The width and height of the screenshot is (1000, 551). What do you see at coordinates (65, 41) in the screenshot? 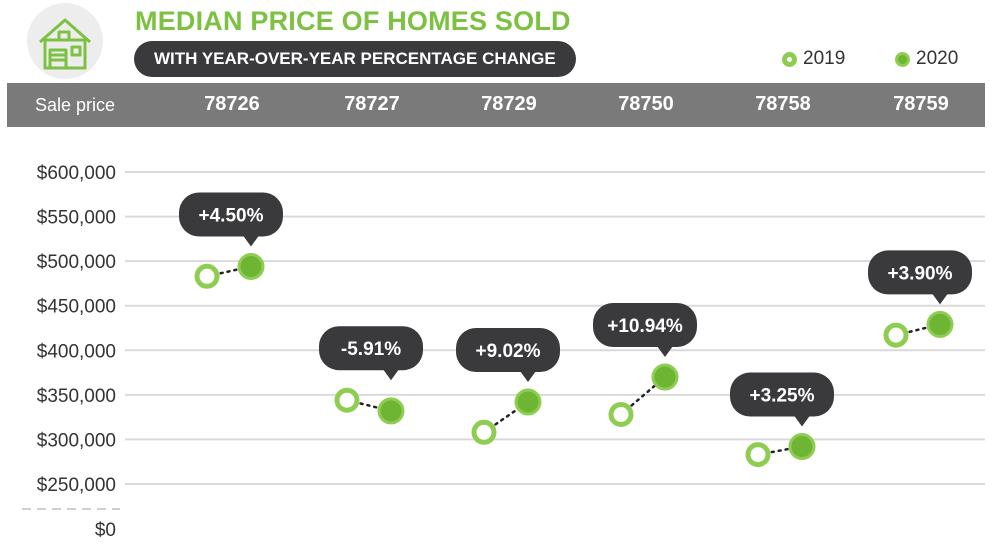
I see `house-icon` at bounding box center [65, 41].